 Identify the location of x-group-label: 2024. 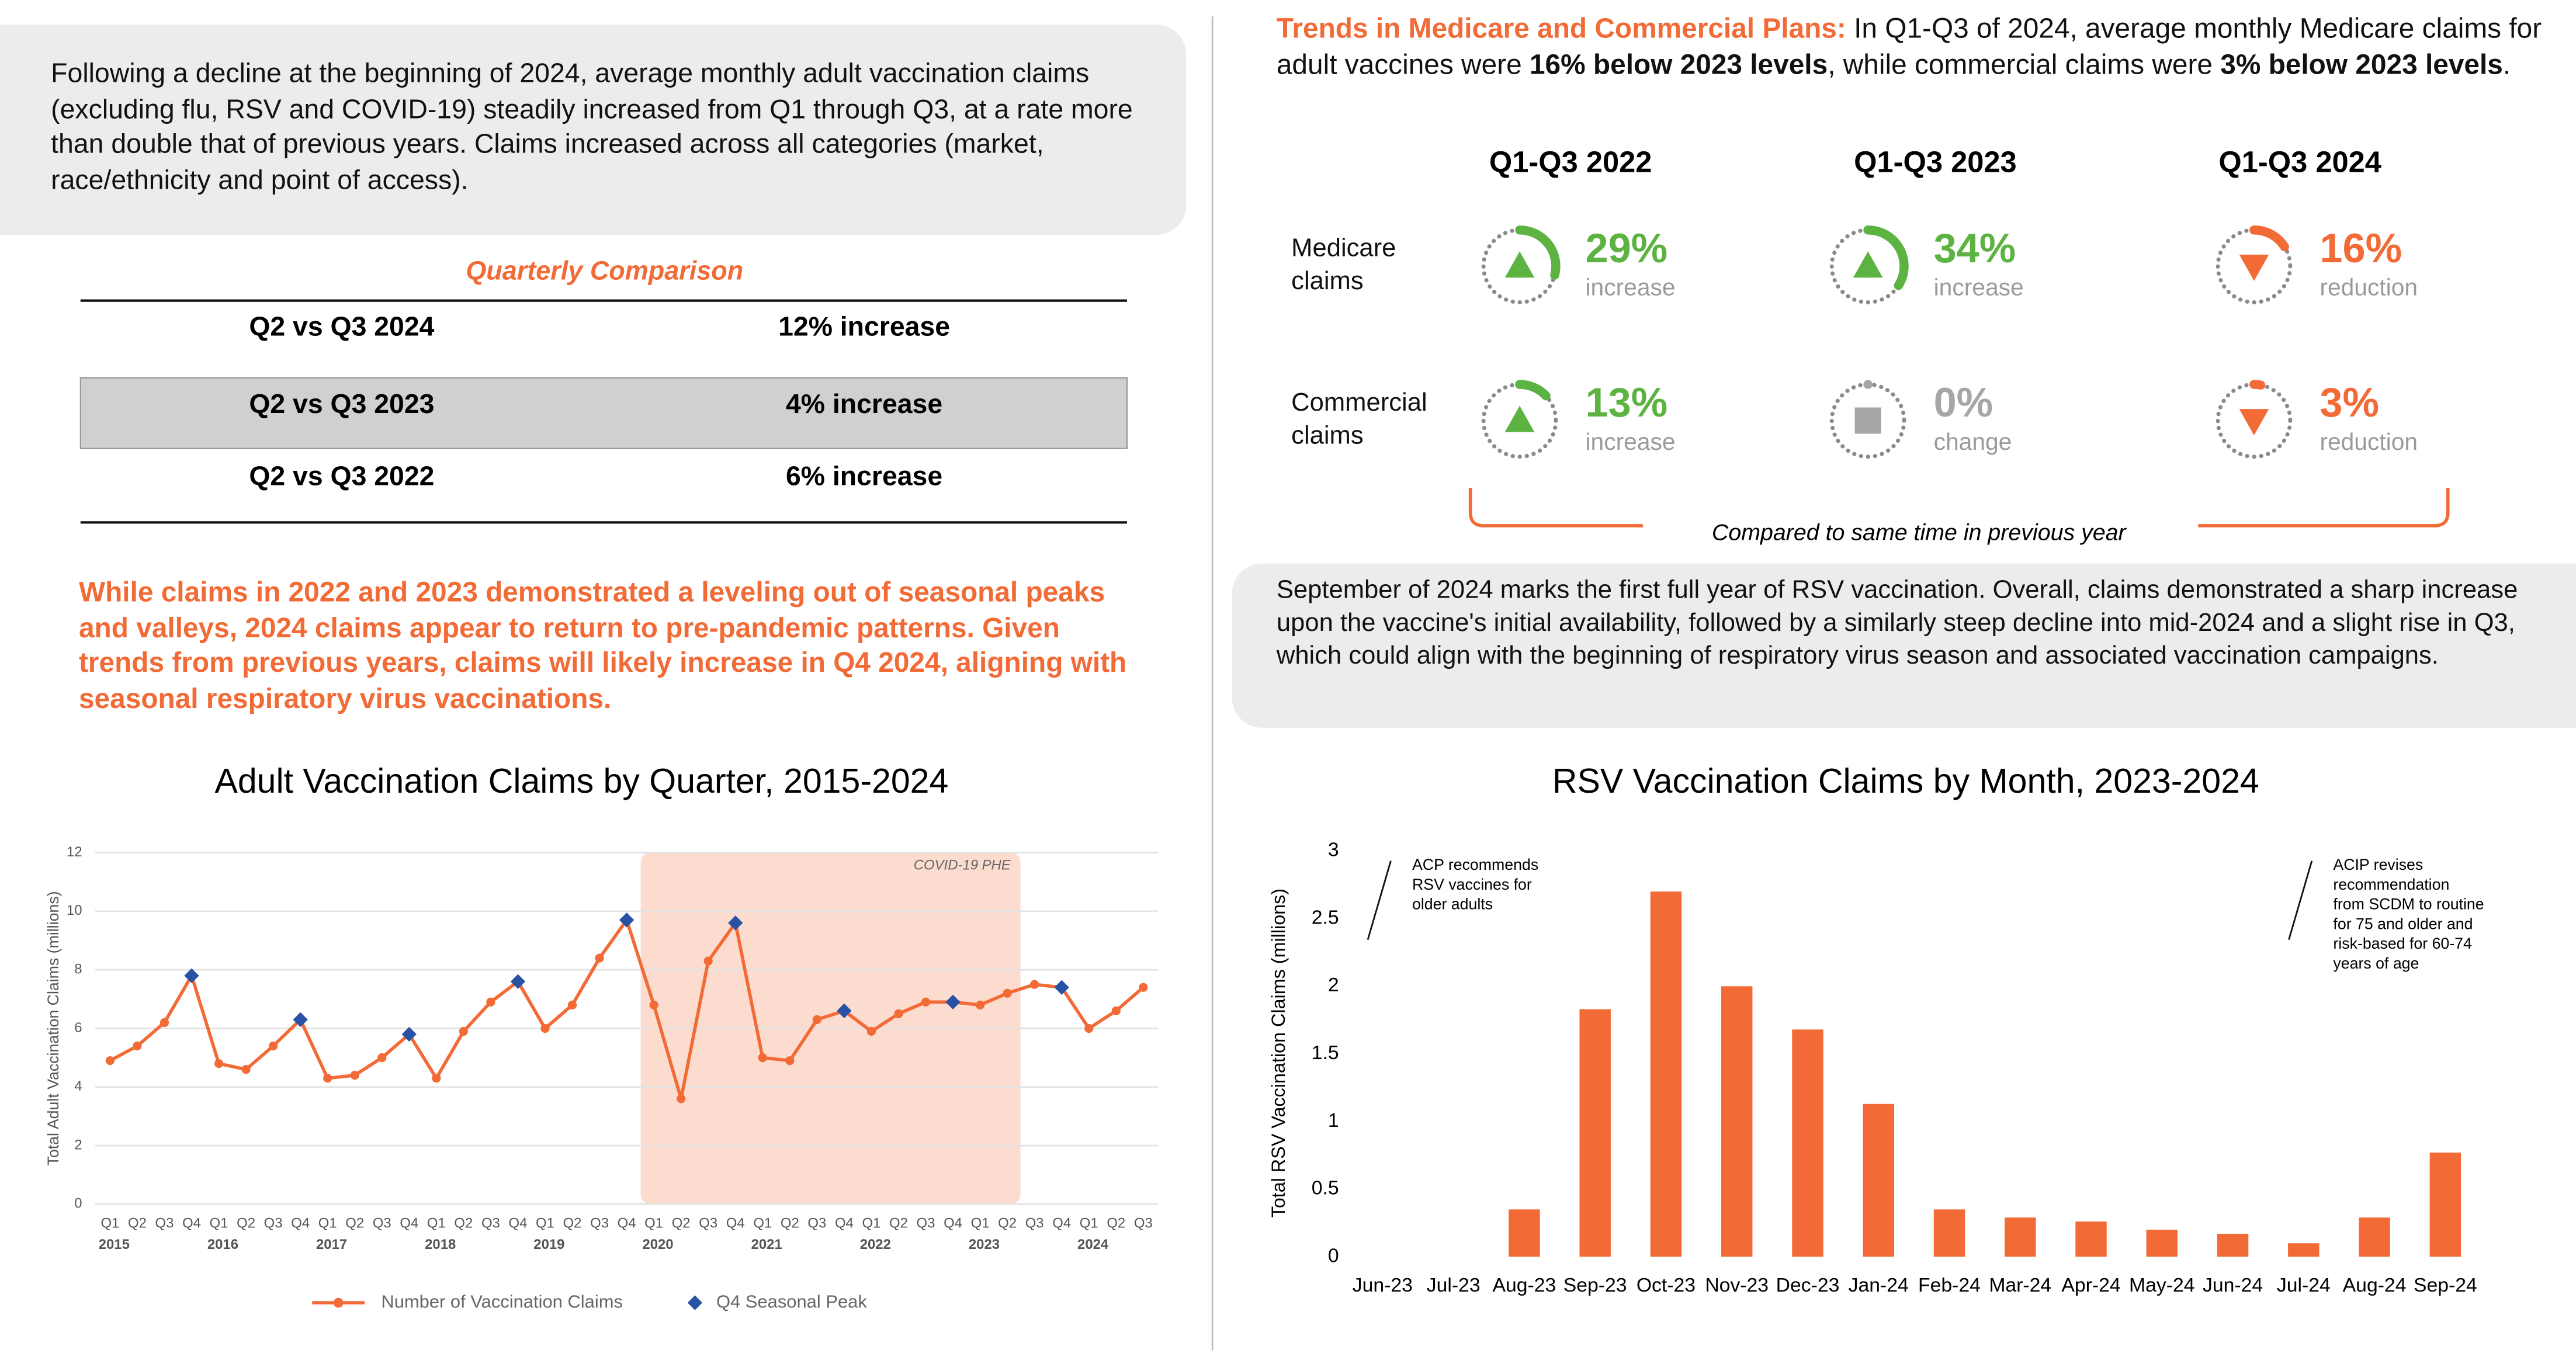
(1093, 1244).